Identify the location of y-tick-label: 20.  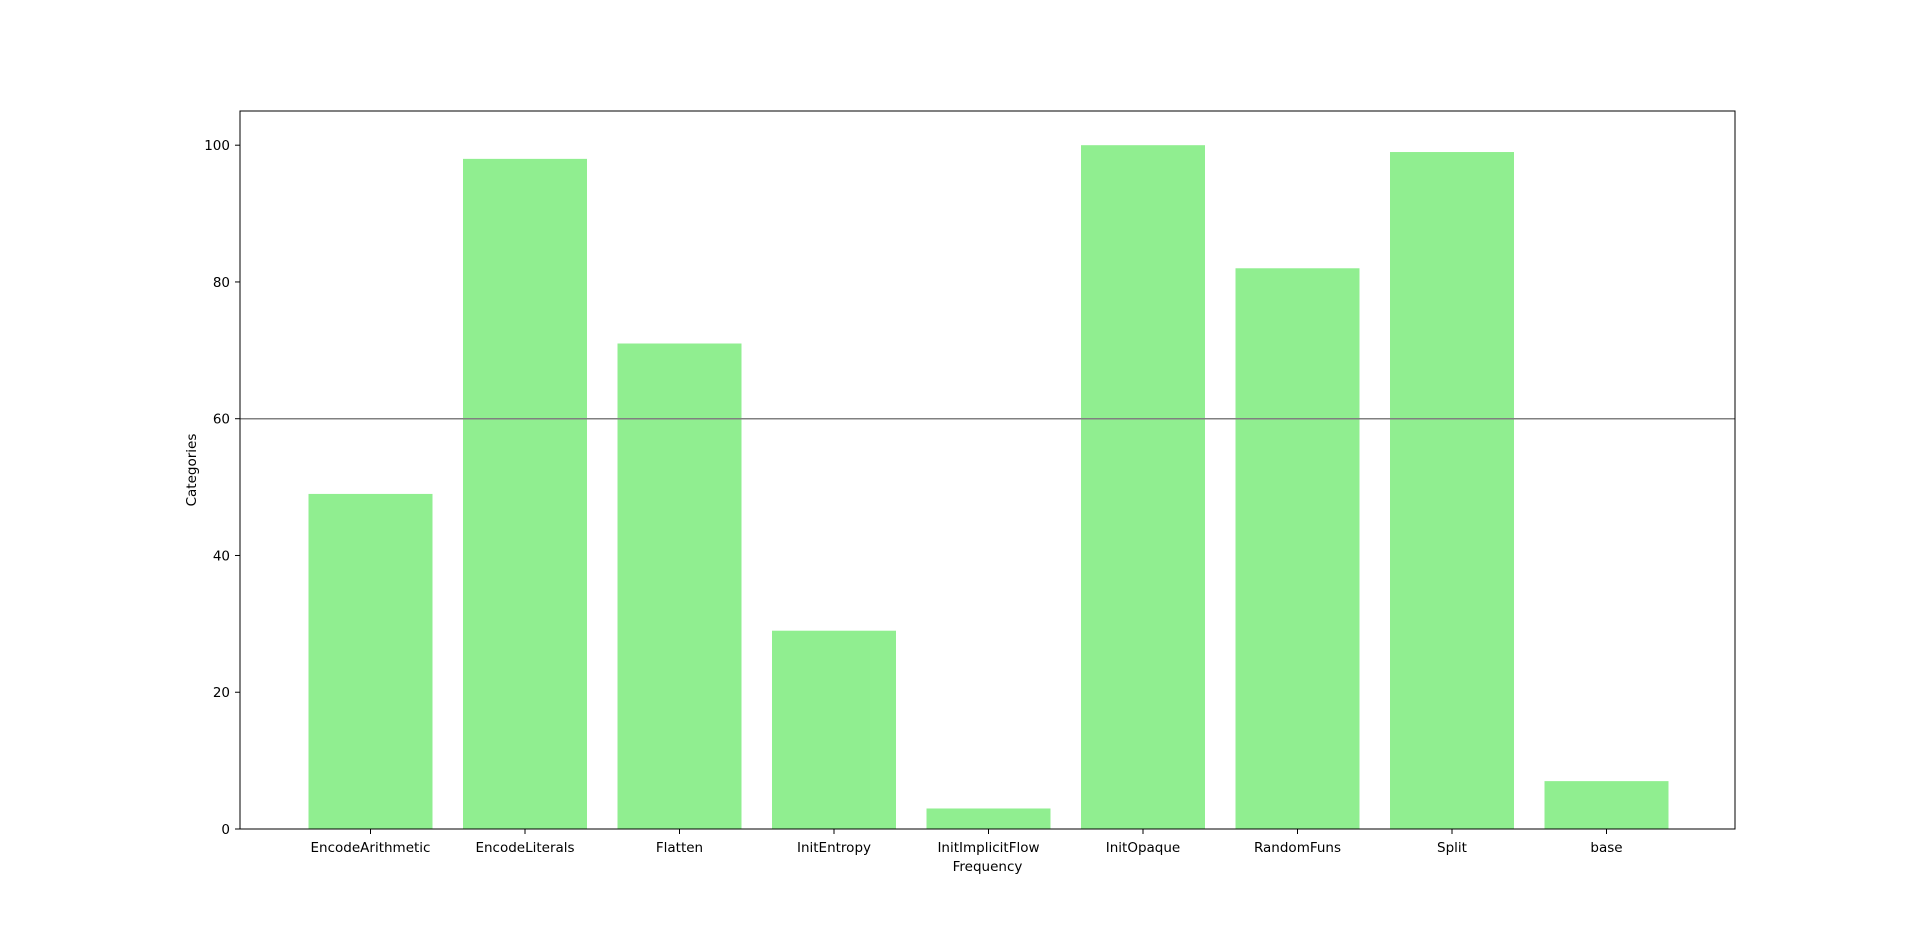
(221, 693).